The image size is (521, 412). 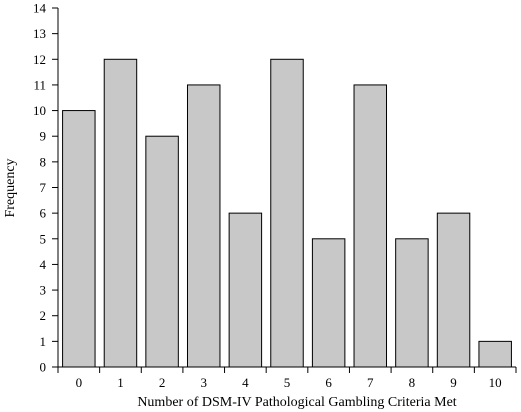 I want to click on y-axis-title: Frequency, so click(x=10, y=187).